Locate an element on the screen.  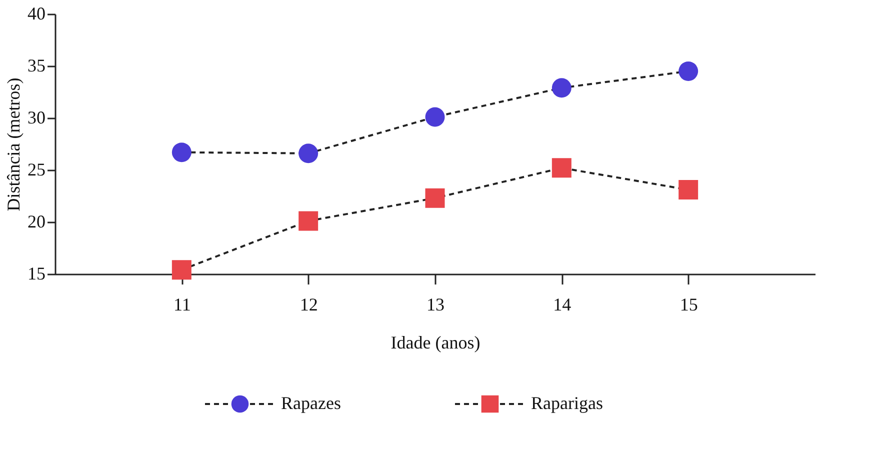
x-tick-label: 12 is located at coordinates (309, 304).